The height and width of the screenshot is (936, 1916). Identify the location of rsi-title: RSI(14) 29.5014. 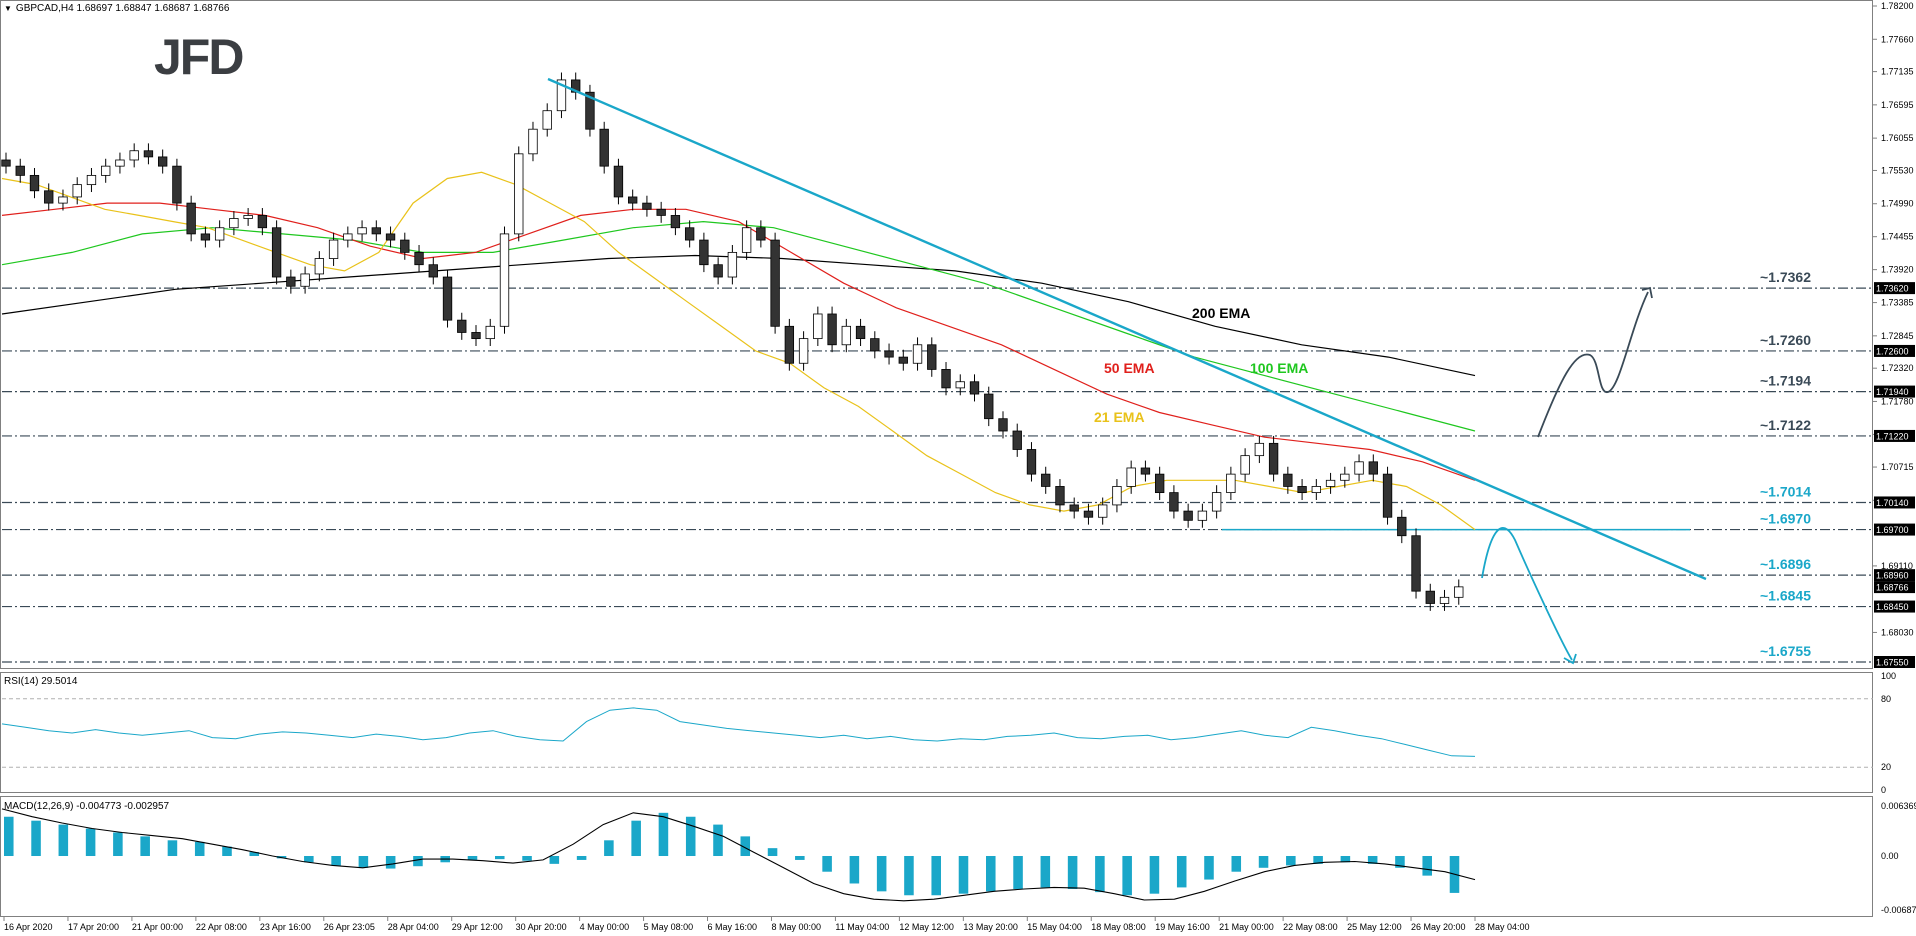
(41, 681).